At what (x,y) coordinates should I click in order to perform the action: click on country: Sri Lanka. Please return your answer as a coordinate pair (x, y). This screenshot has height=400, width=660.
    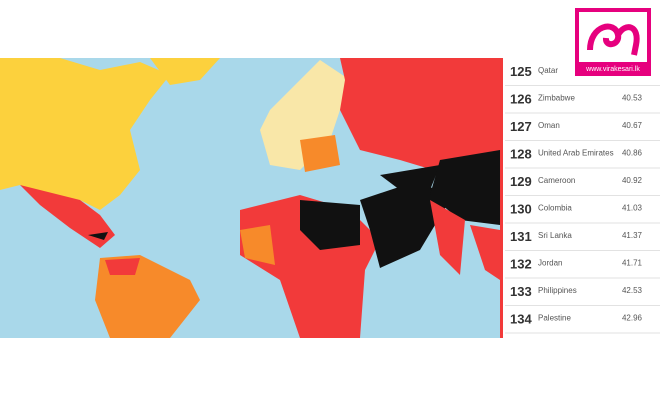
    Looking at the image, I should click on (555, 235).